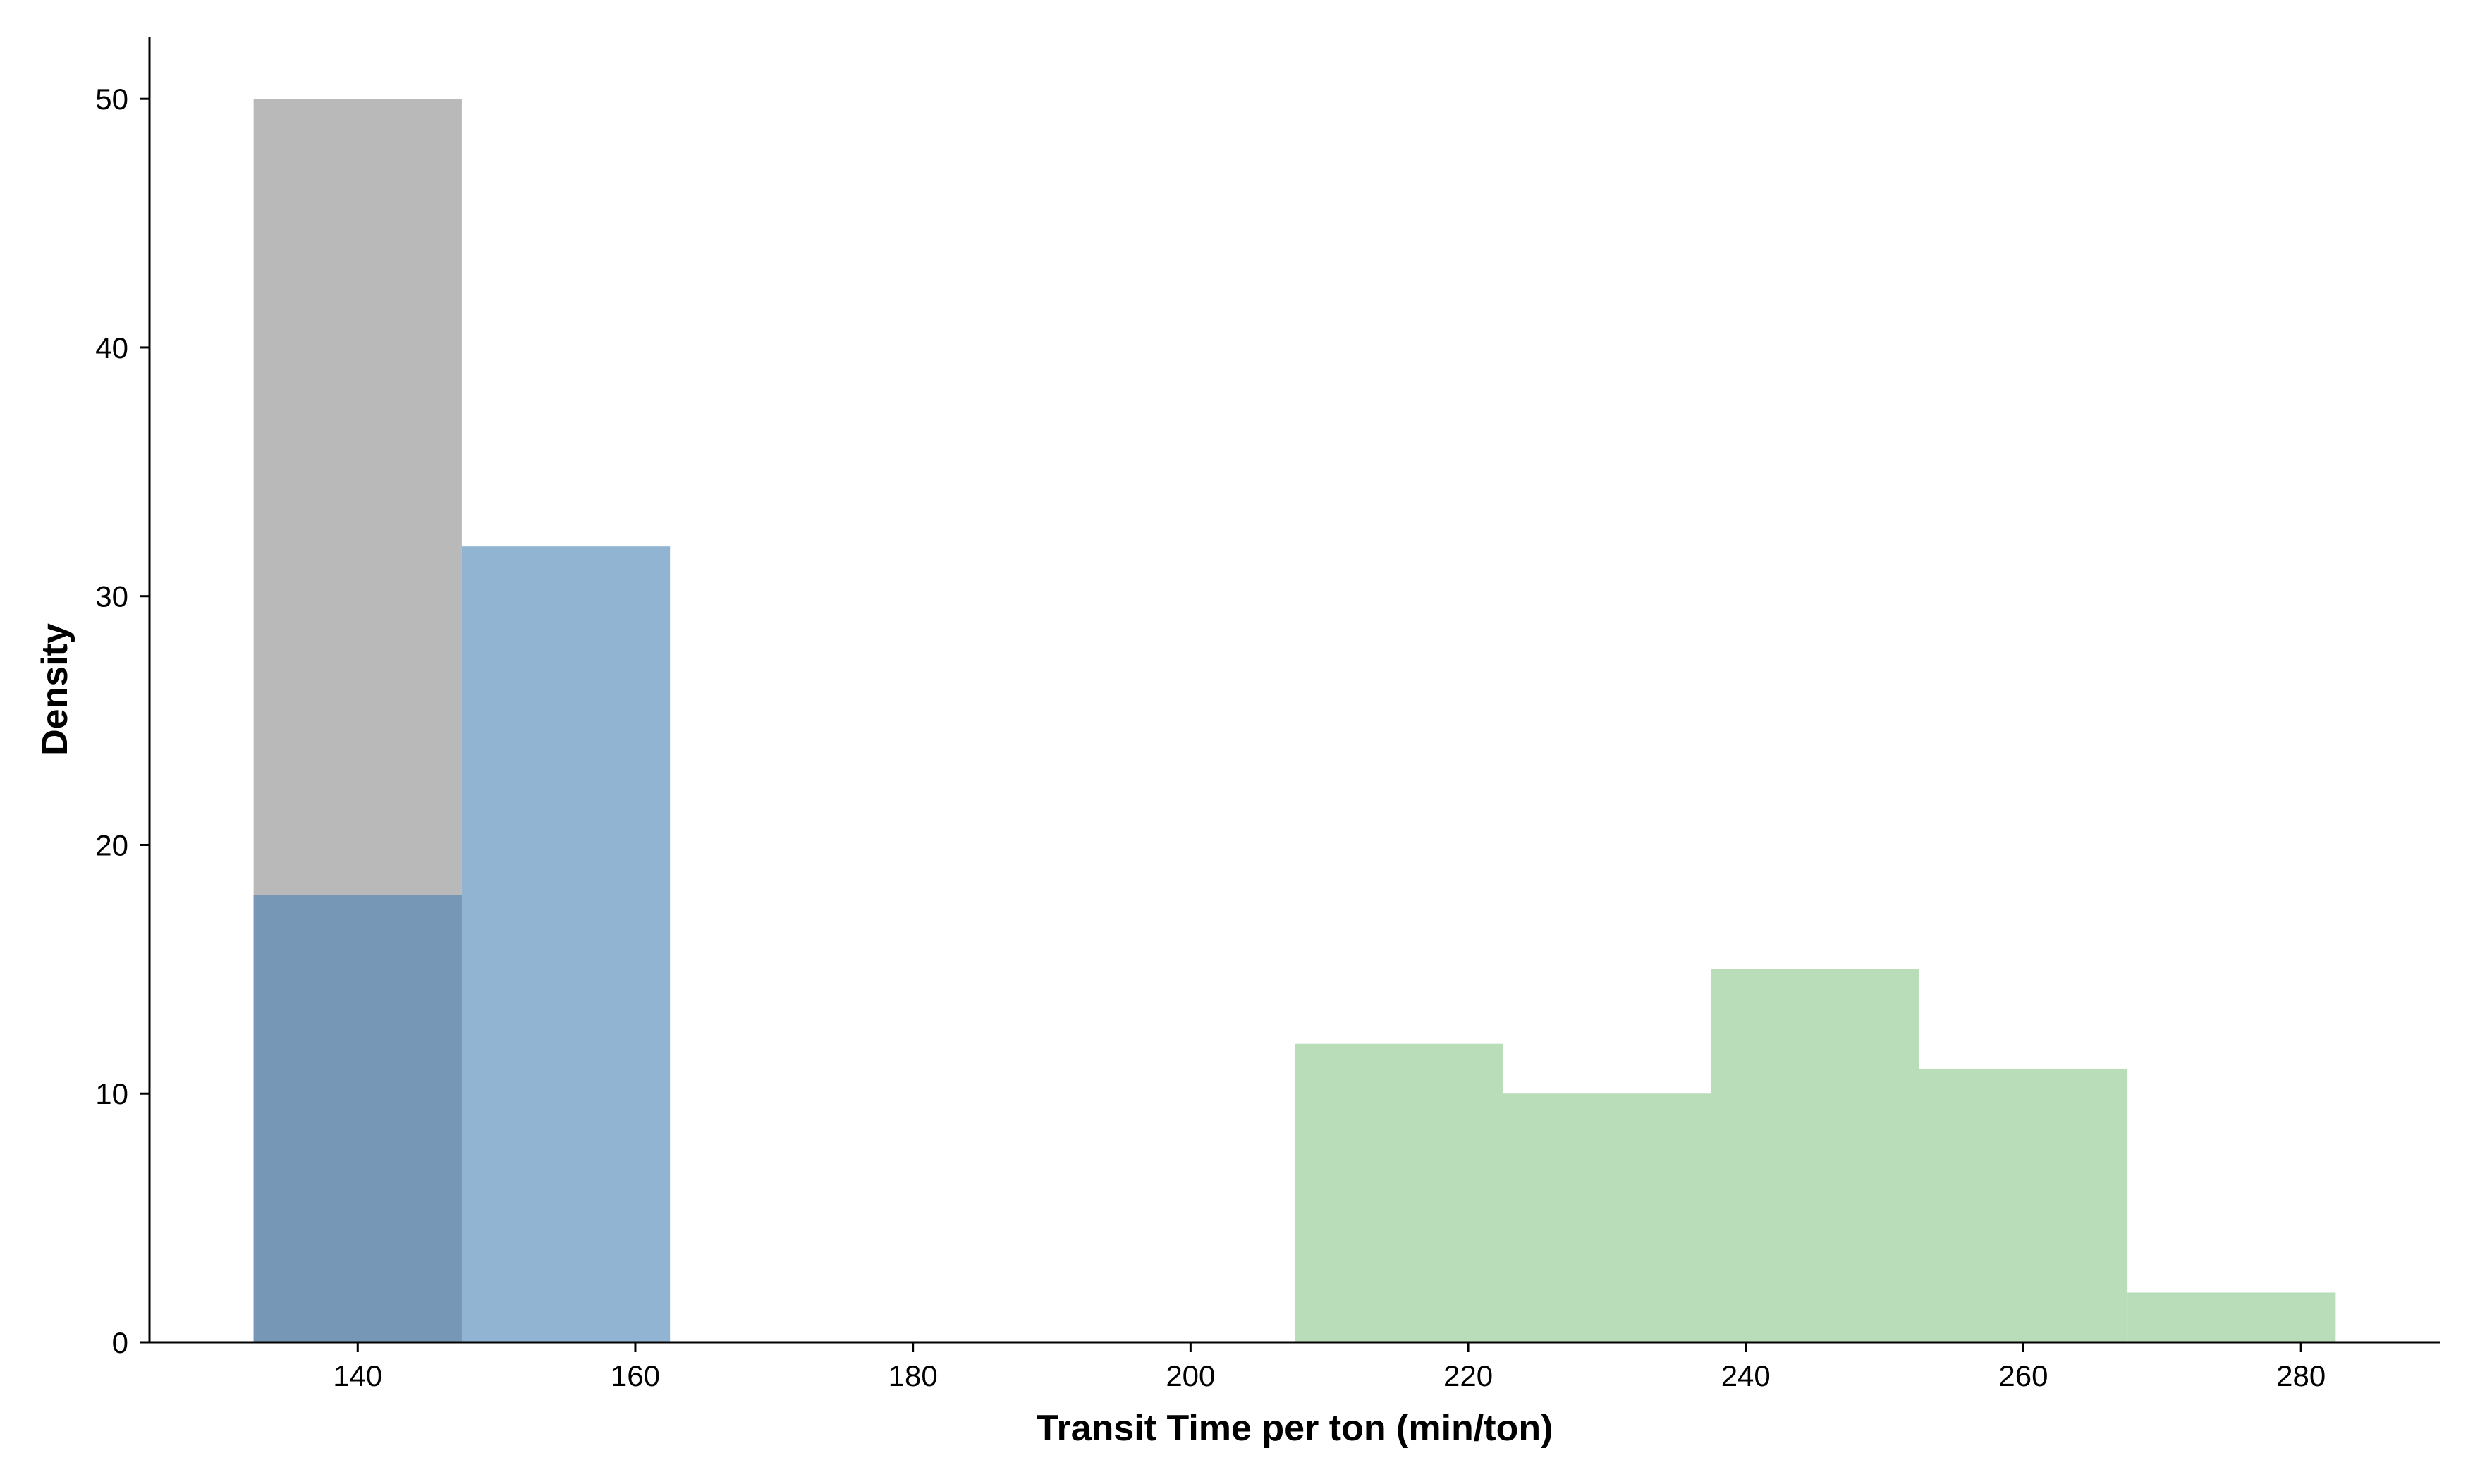  What do you see at coordinates (1330, 1367) in the screenshot?
I see `x-ticks: 140 160 180 200 220 240 260 280` at bounding box center [1330, 1367].